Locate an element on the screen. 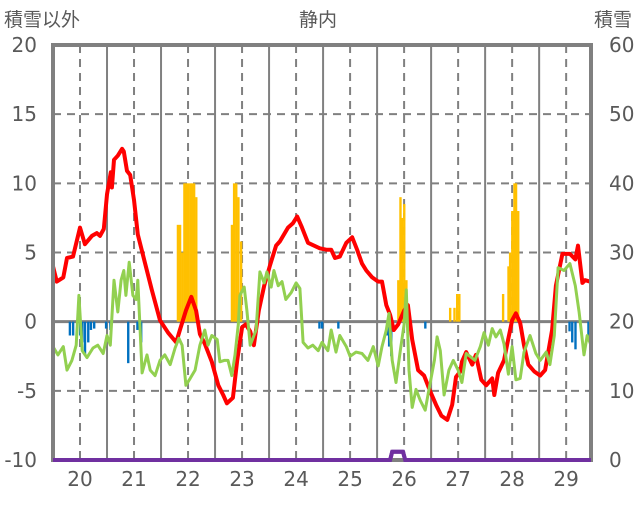 The height and width of the screenshot is (505, 636). x-tick-label: 29 is located at coordinates (565, 479).